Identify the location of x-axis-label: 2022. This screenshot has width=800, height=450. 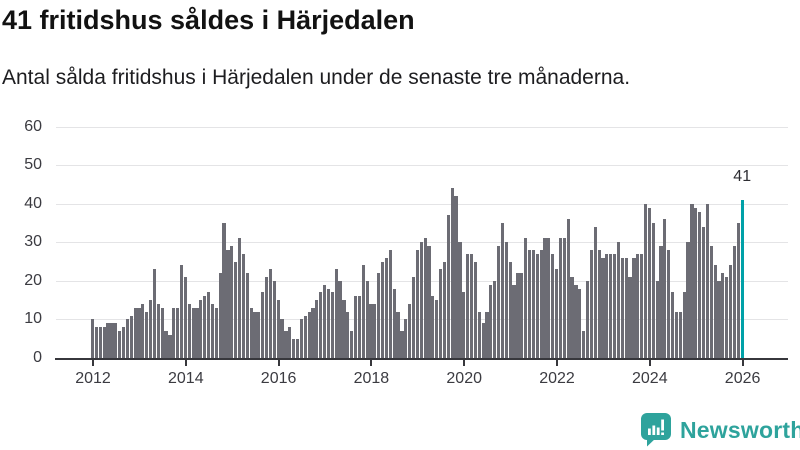
(557, 378).